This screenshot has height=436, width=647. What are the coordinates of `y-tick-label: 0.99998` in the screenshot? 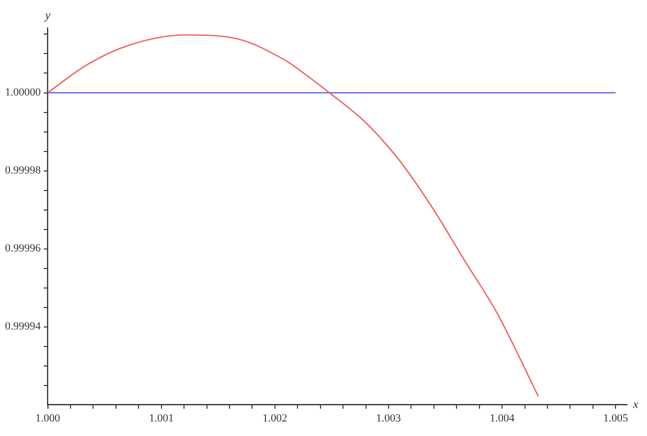 It's located at (23, 170).